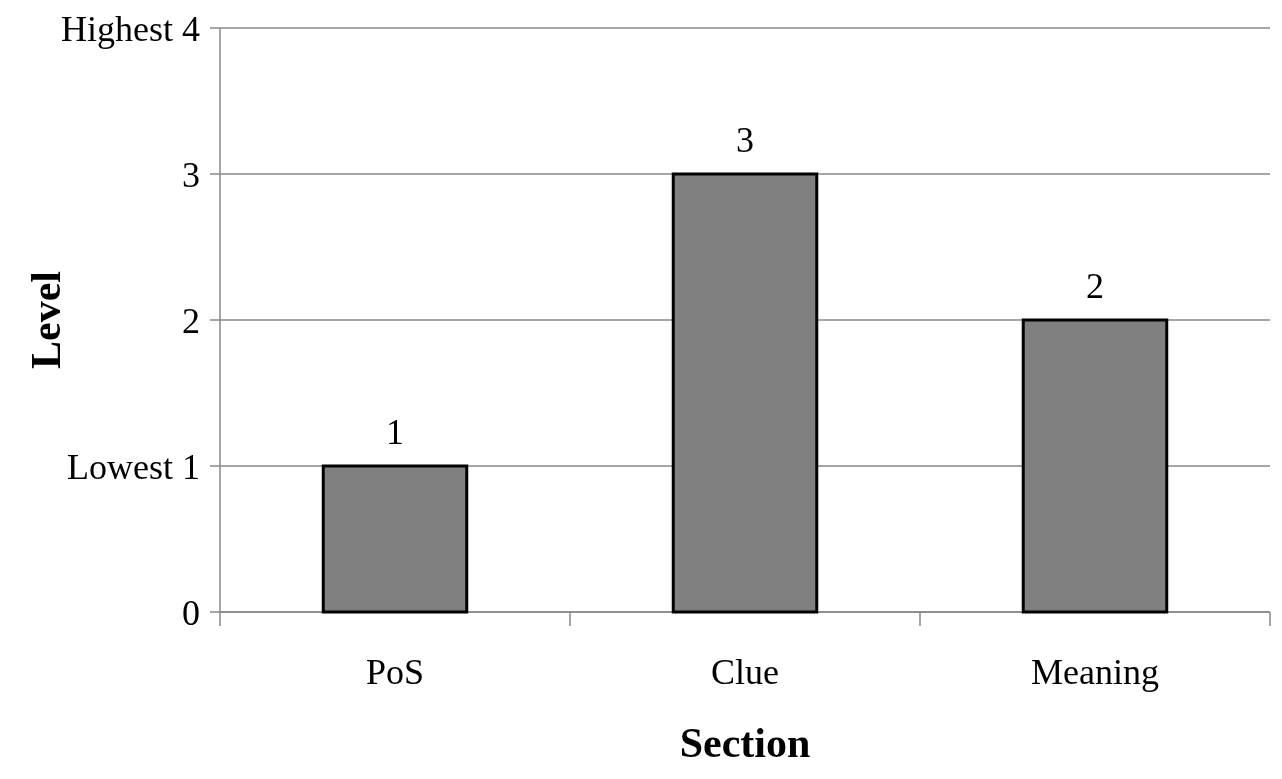 The width and height of the screenshot is (1282, 779). Describe the element at coordinates (191, 320) in the screenshot. I see `y-tick-label: 2` at that location.